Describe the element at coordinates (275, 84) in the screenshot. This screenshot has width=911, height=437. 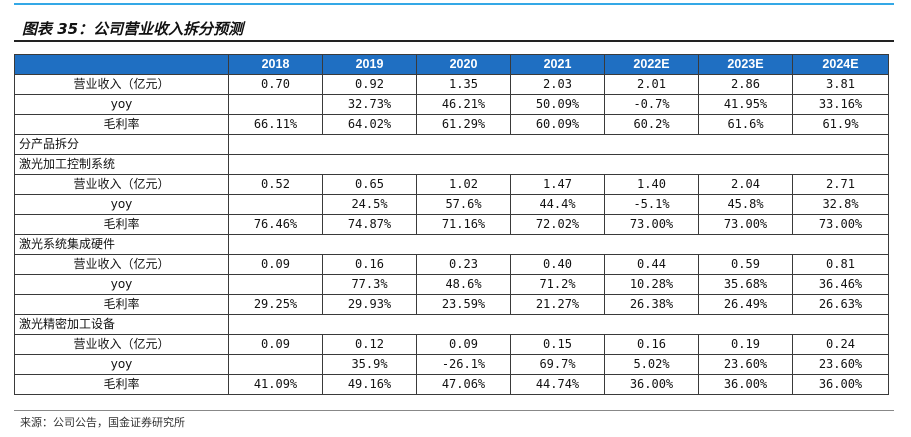
I see `table-cell: 0.70` at that location.